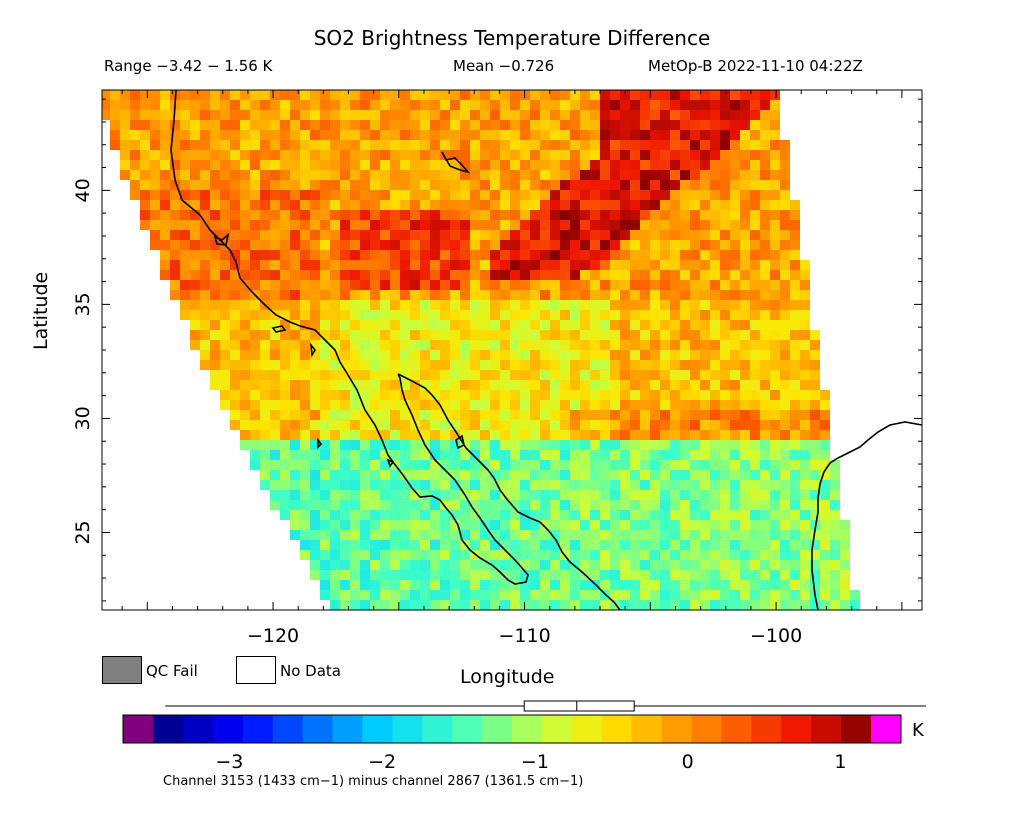  Describe the element at coordinates (527, 729) in the screenshot. I see `colorbar-segment` at that location.